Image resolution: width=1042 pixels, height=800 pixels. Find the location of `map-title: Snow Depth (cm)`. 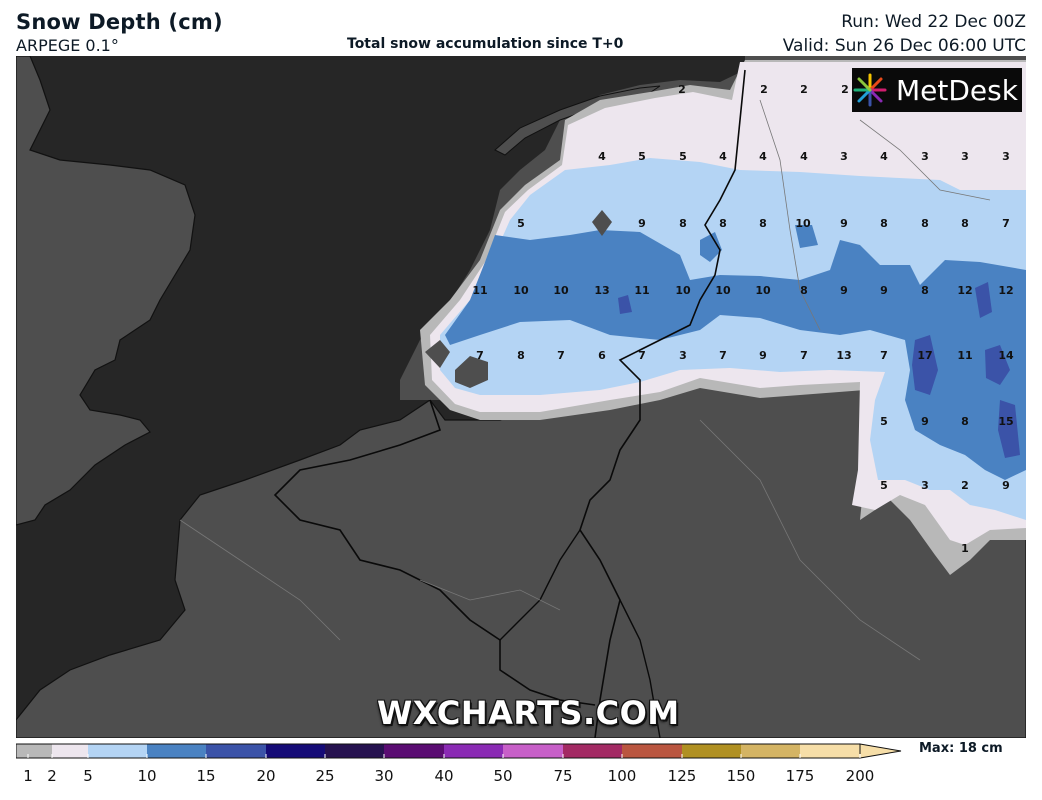

map-title: Snow Depth (cm) is located at coordinates (119, 22).